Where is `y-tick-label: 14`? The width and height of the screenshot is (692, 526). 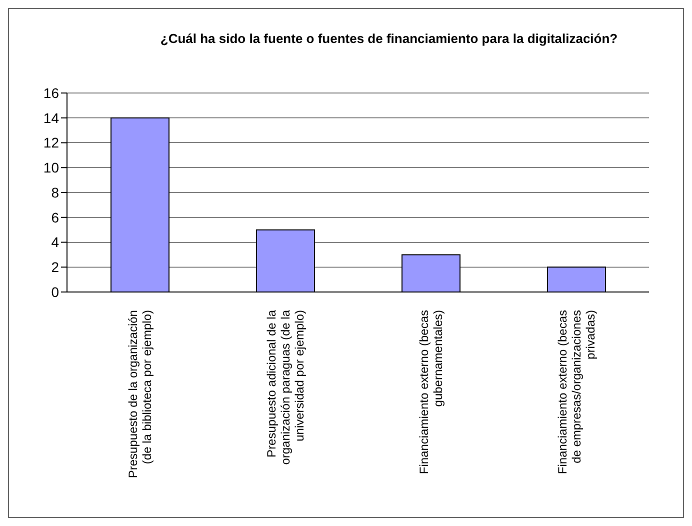 y-tick-label: 14 is located at coordinates (51, 118).